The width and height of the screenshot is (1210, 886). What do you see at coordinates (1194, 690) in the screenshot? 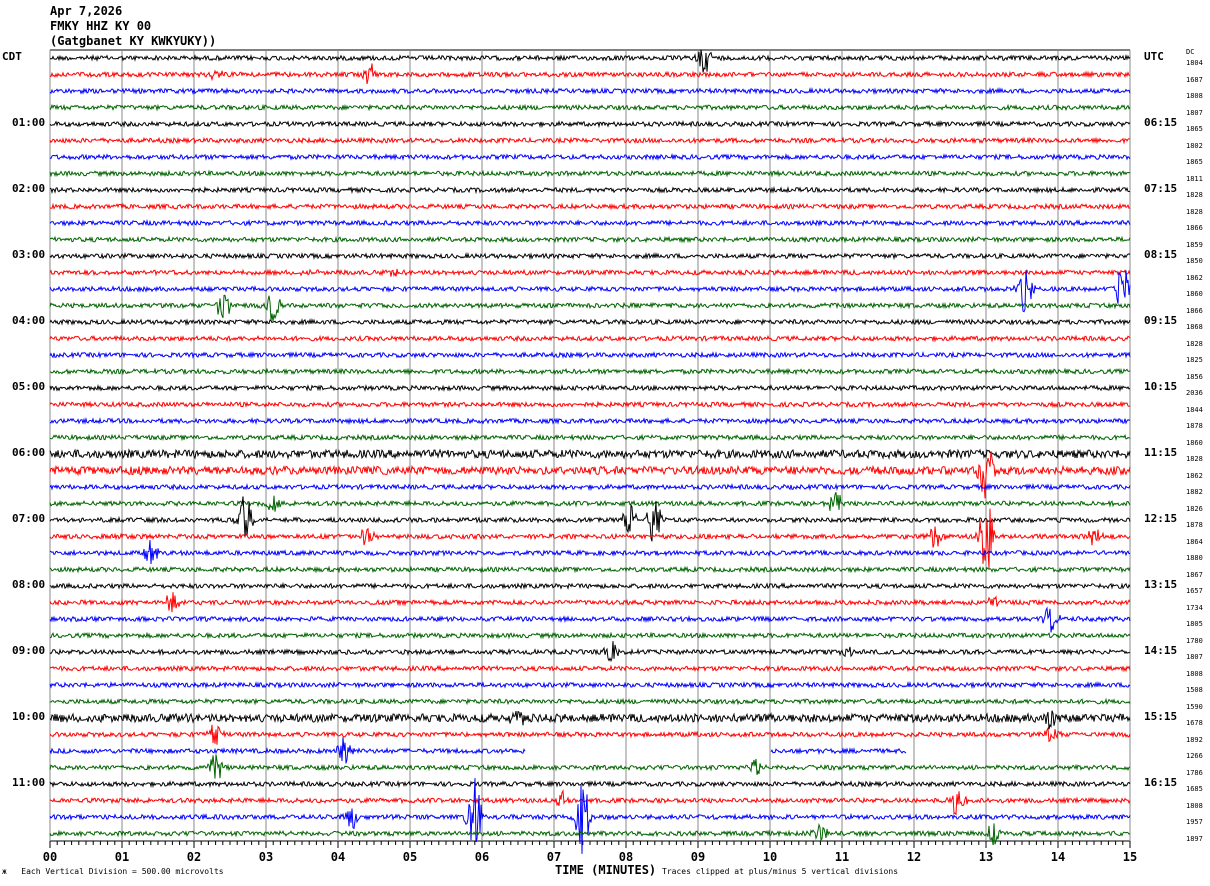
I see `dc-offset: 1508` at bounding box center [1194, 690].